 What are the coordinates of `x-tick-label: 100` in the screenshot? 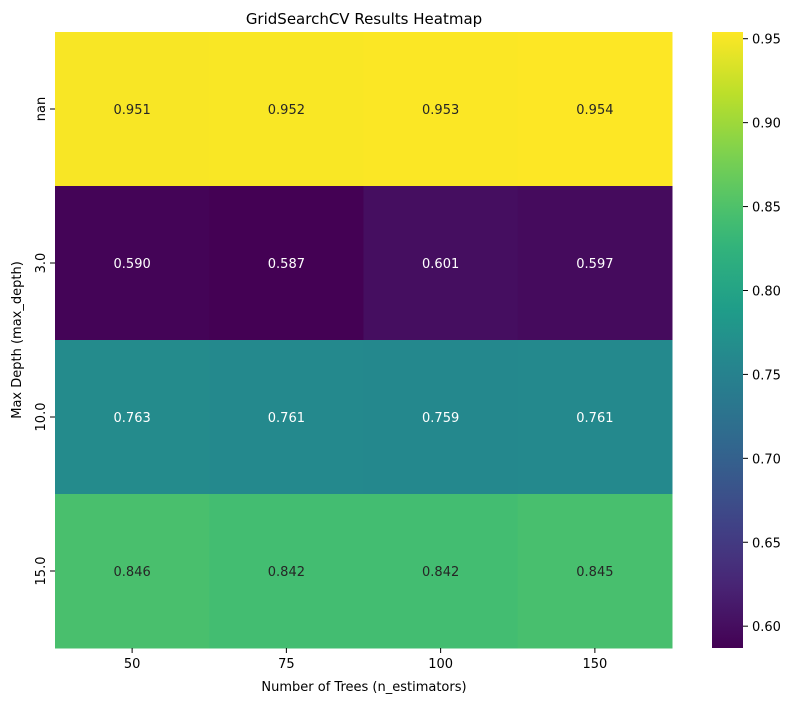 It's located at (440, 664).